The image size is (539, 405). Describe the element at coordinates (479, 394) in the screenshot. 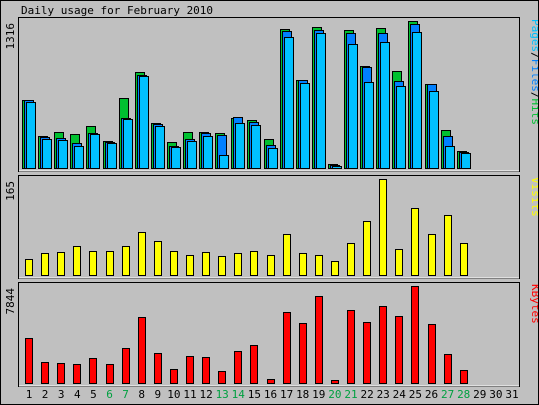

I see `x-tick-label: 29` at that location.